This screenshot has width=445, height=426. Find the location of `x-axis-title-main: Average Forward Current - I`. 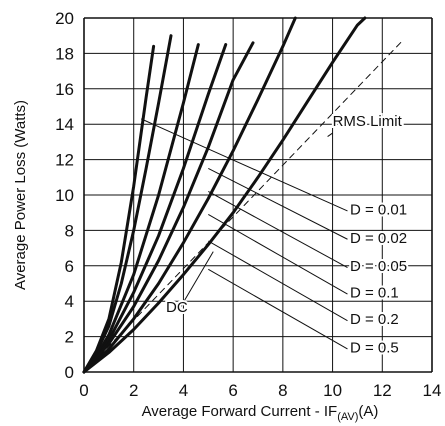

x-axis-title-main: Average Forward Current - I is located at coordinates (235, 411).